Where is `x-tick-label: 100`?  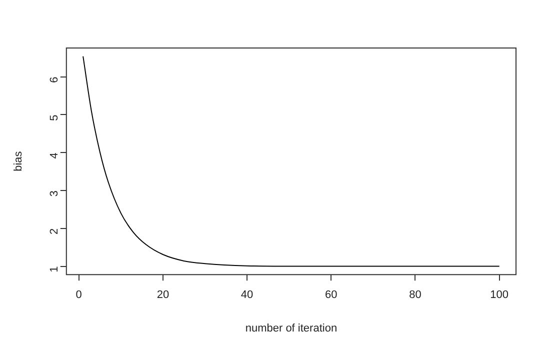 x-tick-label: 100 is located at coordinates (499, 295).